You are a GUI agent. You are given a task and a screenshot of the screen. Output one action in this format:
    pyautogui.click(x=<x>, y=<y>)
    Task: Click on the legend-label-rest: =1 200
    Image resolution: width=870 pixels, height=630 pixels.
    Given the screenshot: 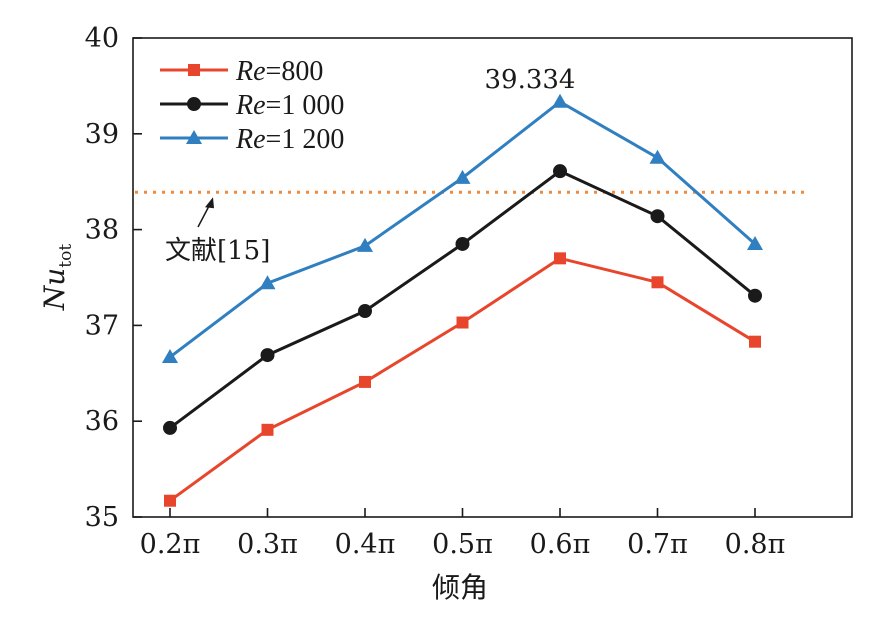 What is the action you would take?
    pyautogui.click(x=305, y=139)
    